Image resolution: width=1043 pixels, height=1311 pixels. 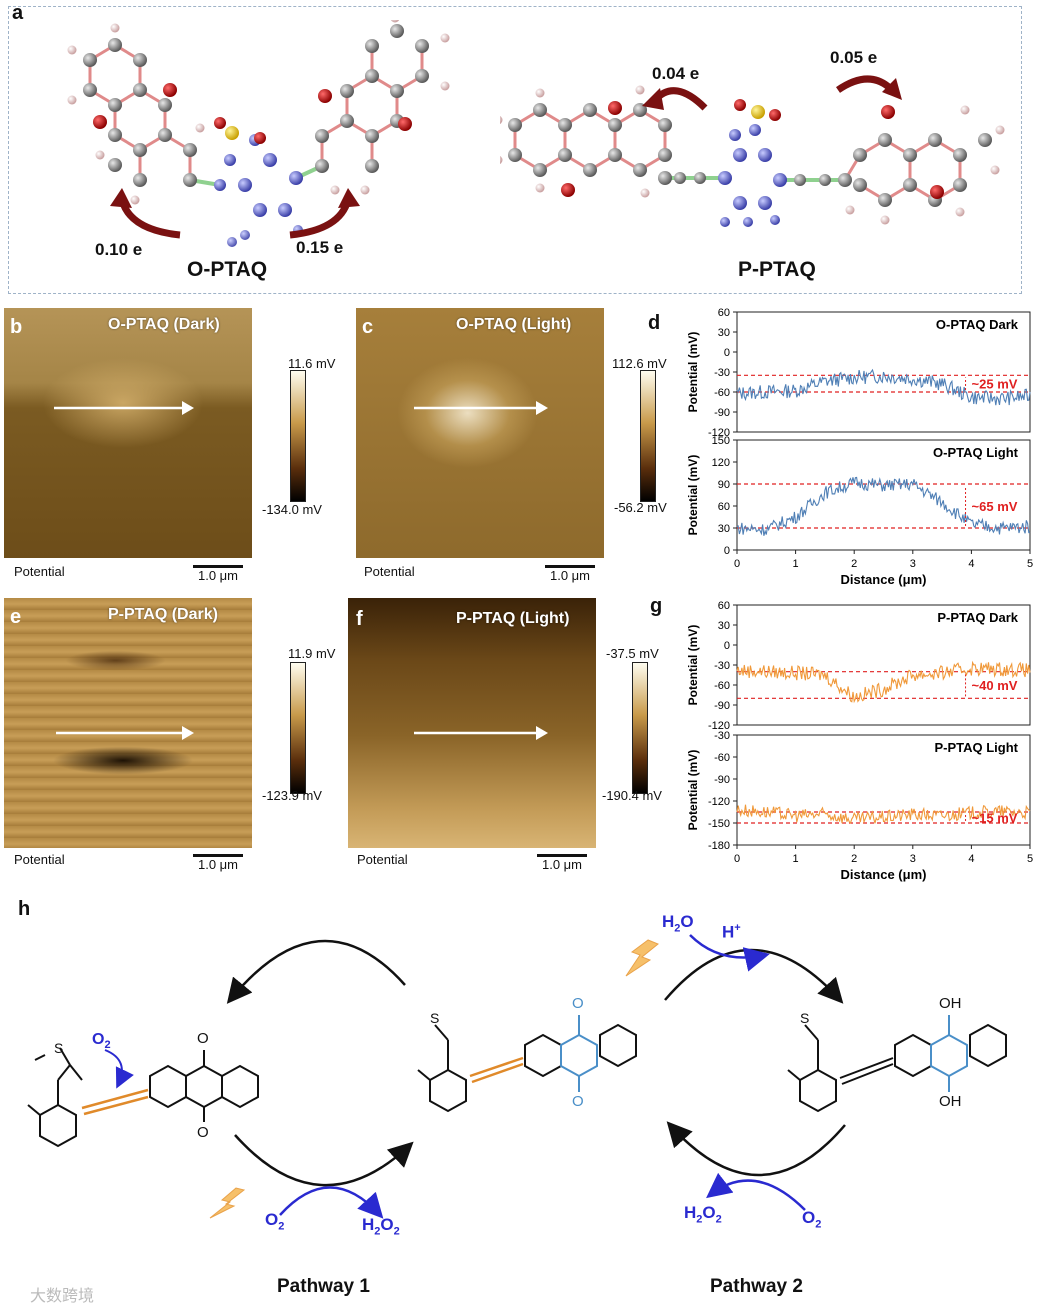 What do you see at coordinates (578, 1003) in the screenshot?
I see `carbonyl-o-top-center: O` at bounding box center [578, 1003].